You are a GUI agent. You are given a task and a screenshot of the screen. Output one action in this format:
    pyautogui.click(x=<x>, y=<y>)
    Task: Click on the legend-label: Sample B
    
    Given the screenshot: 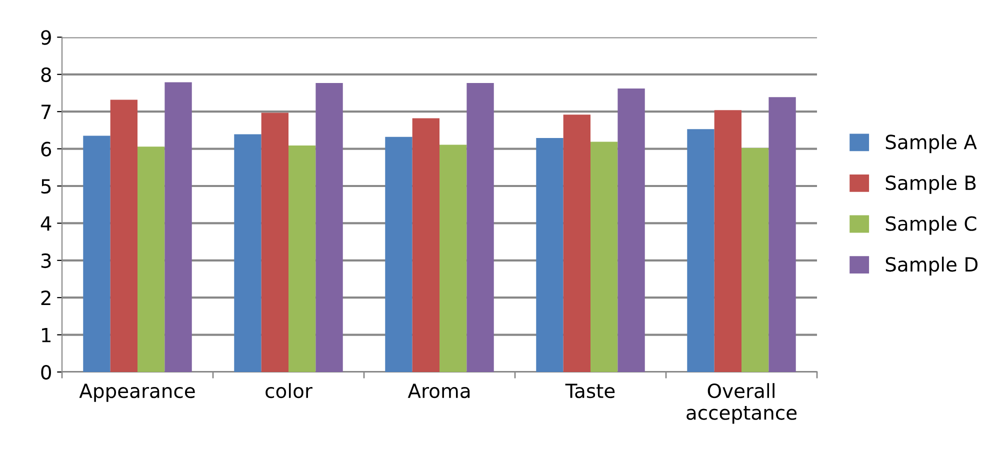 What is the action you would take?
    pyautogui.click(x=931, y=184)
    